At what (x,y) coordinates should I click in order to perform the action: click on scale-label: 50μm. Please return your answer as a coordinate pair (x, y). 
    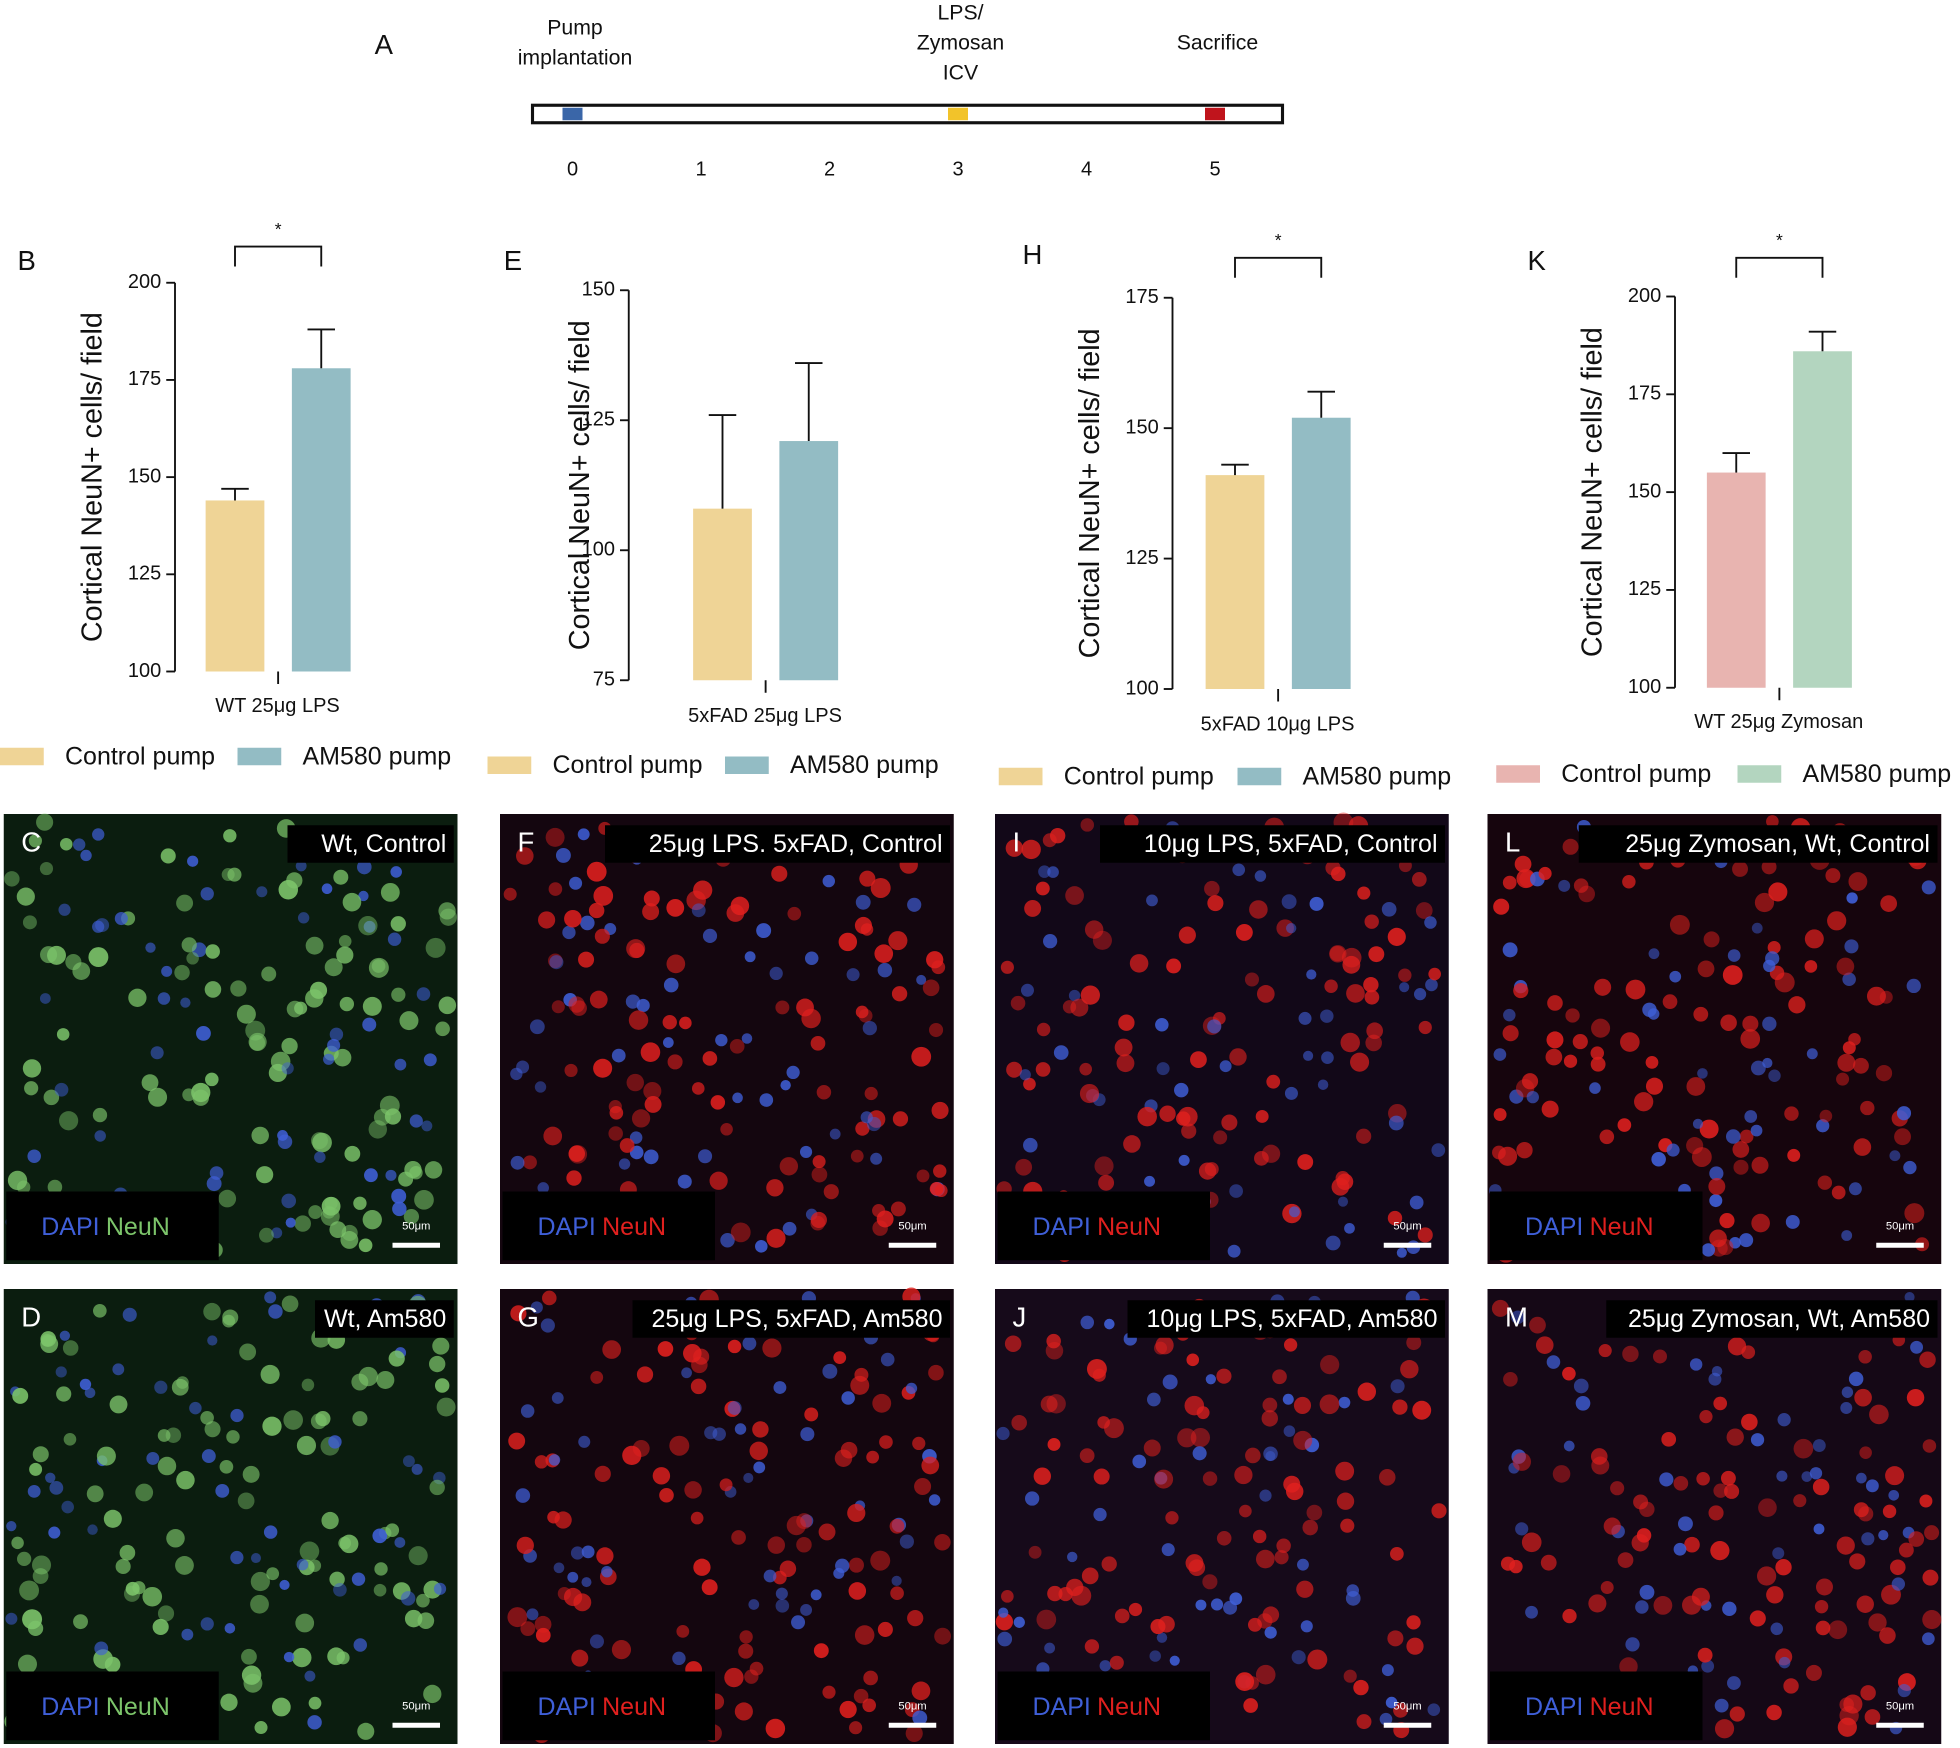
    Looking at the image, I should click on (416, 1706).